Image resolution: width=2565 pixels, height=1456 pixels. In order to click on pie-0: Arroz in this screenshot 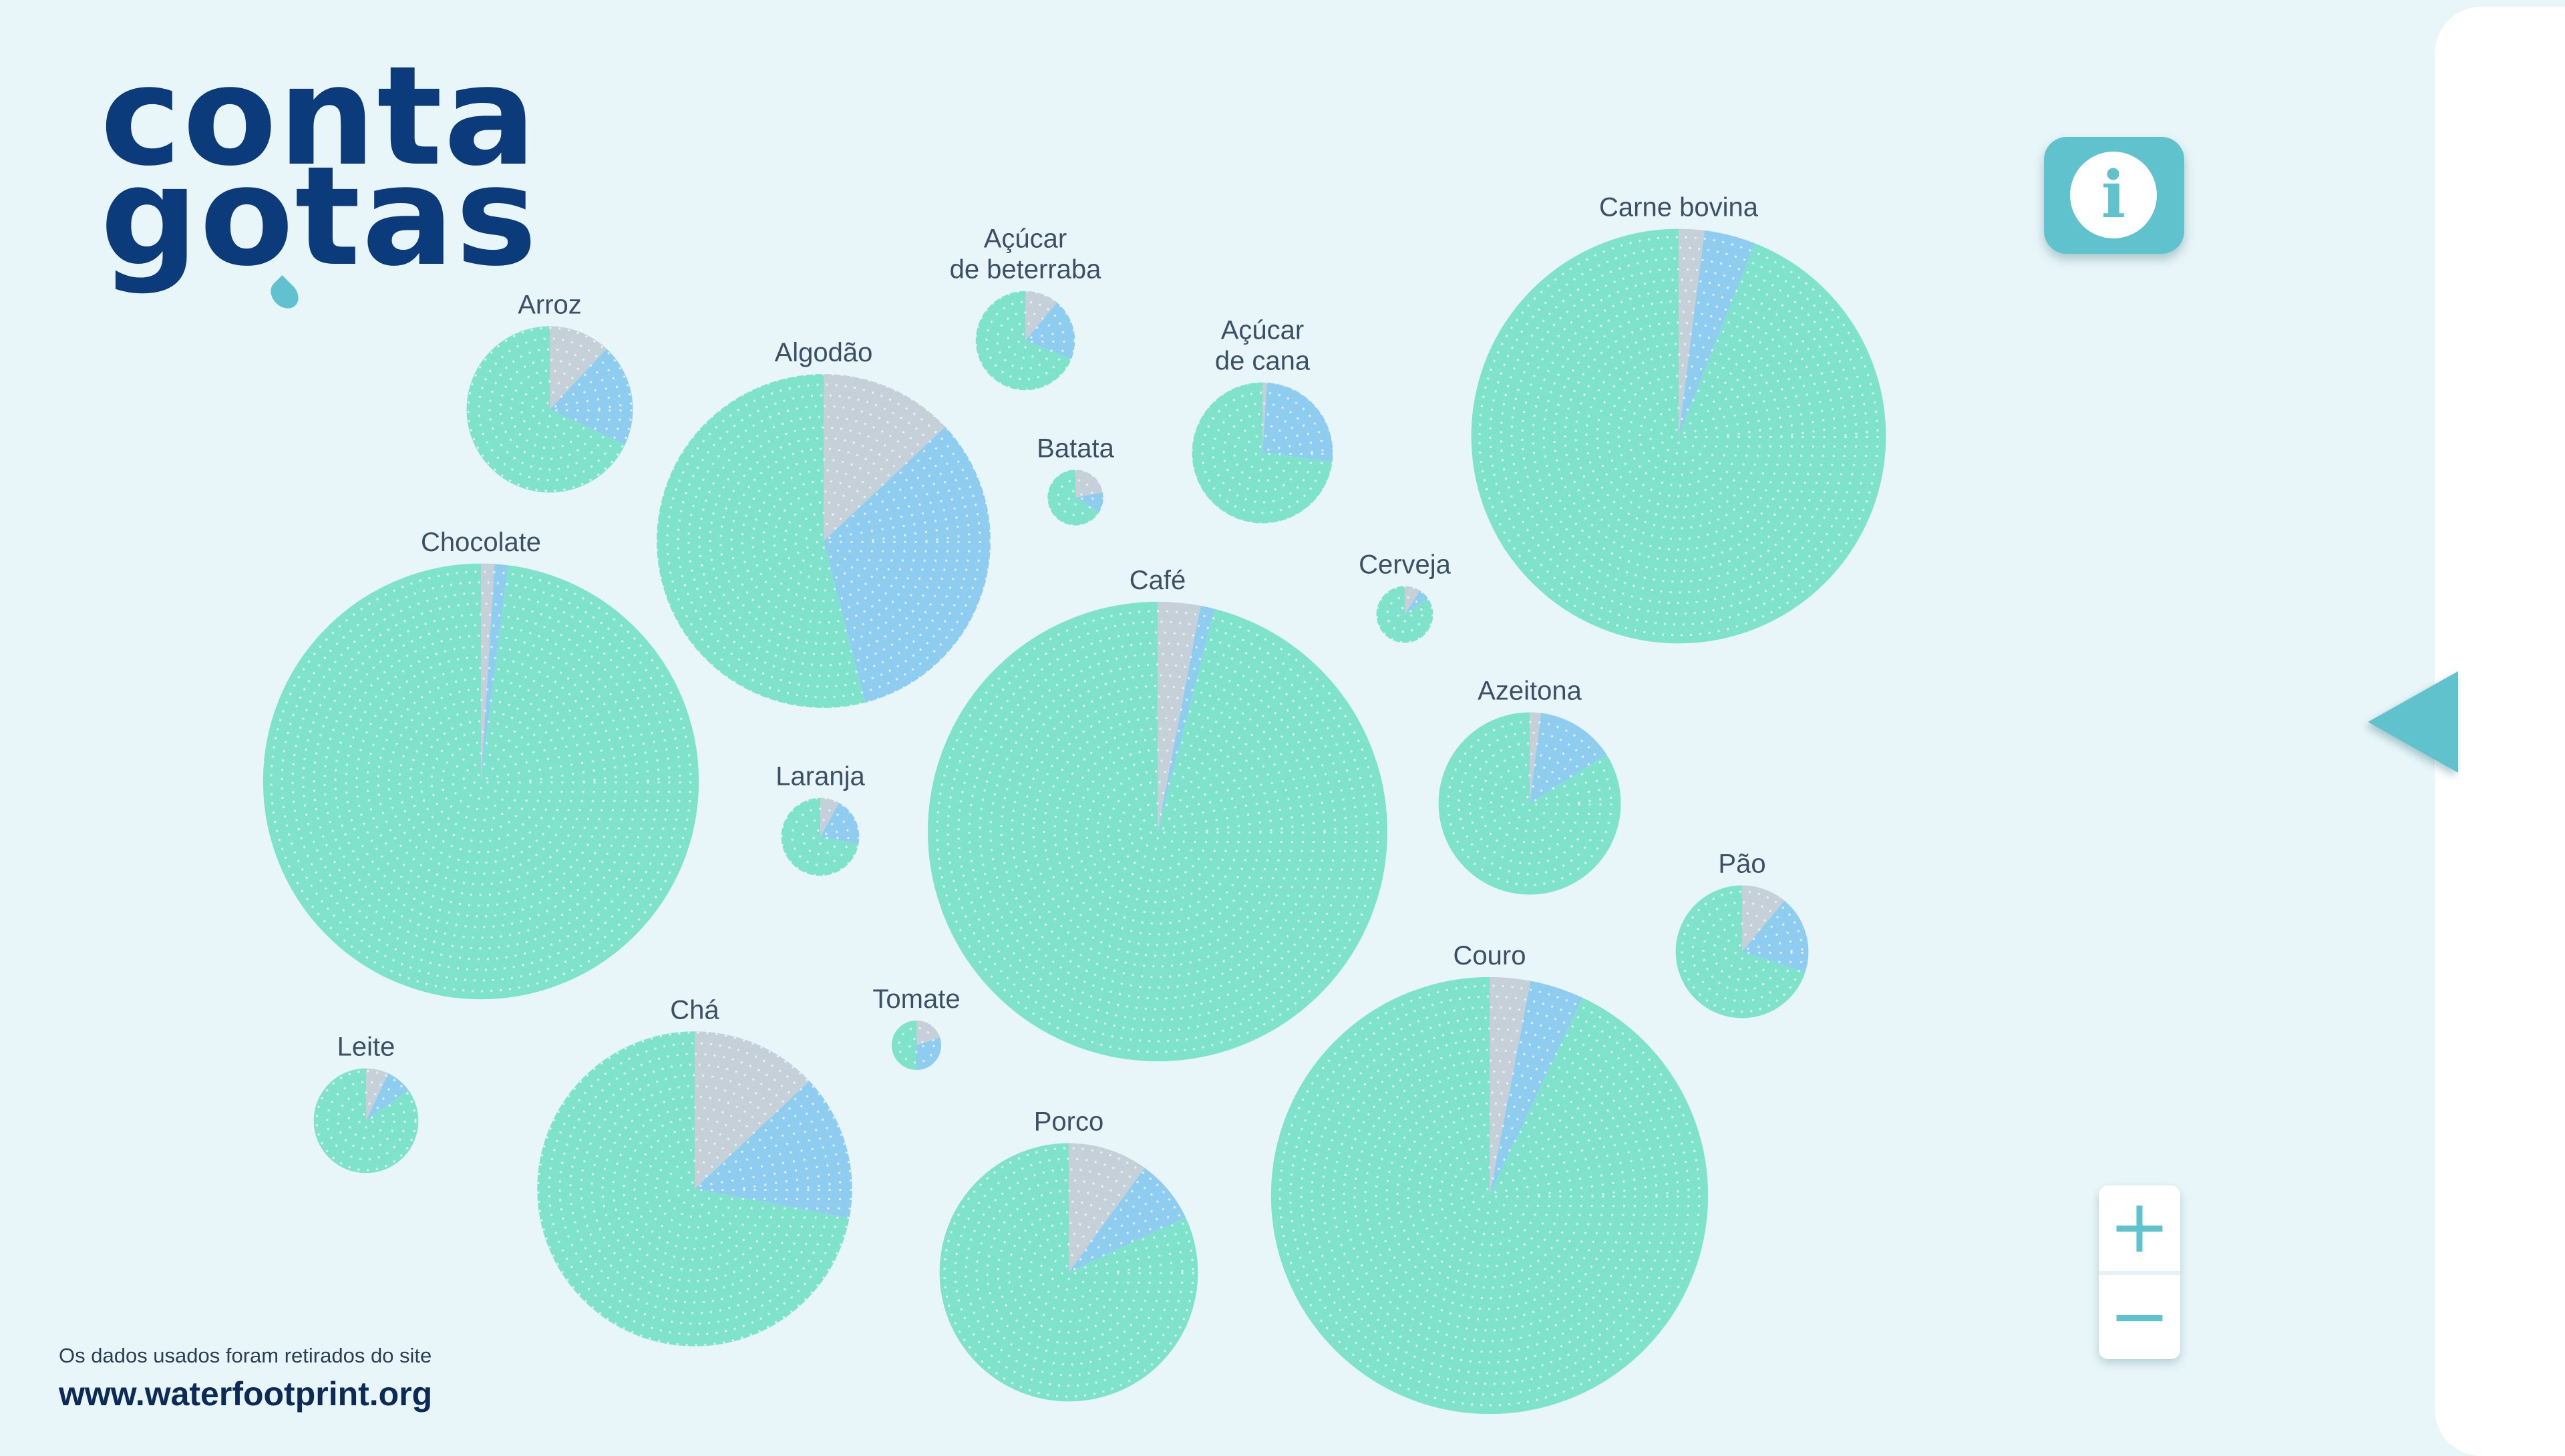, I will do `click(550, 392)`.